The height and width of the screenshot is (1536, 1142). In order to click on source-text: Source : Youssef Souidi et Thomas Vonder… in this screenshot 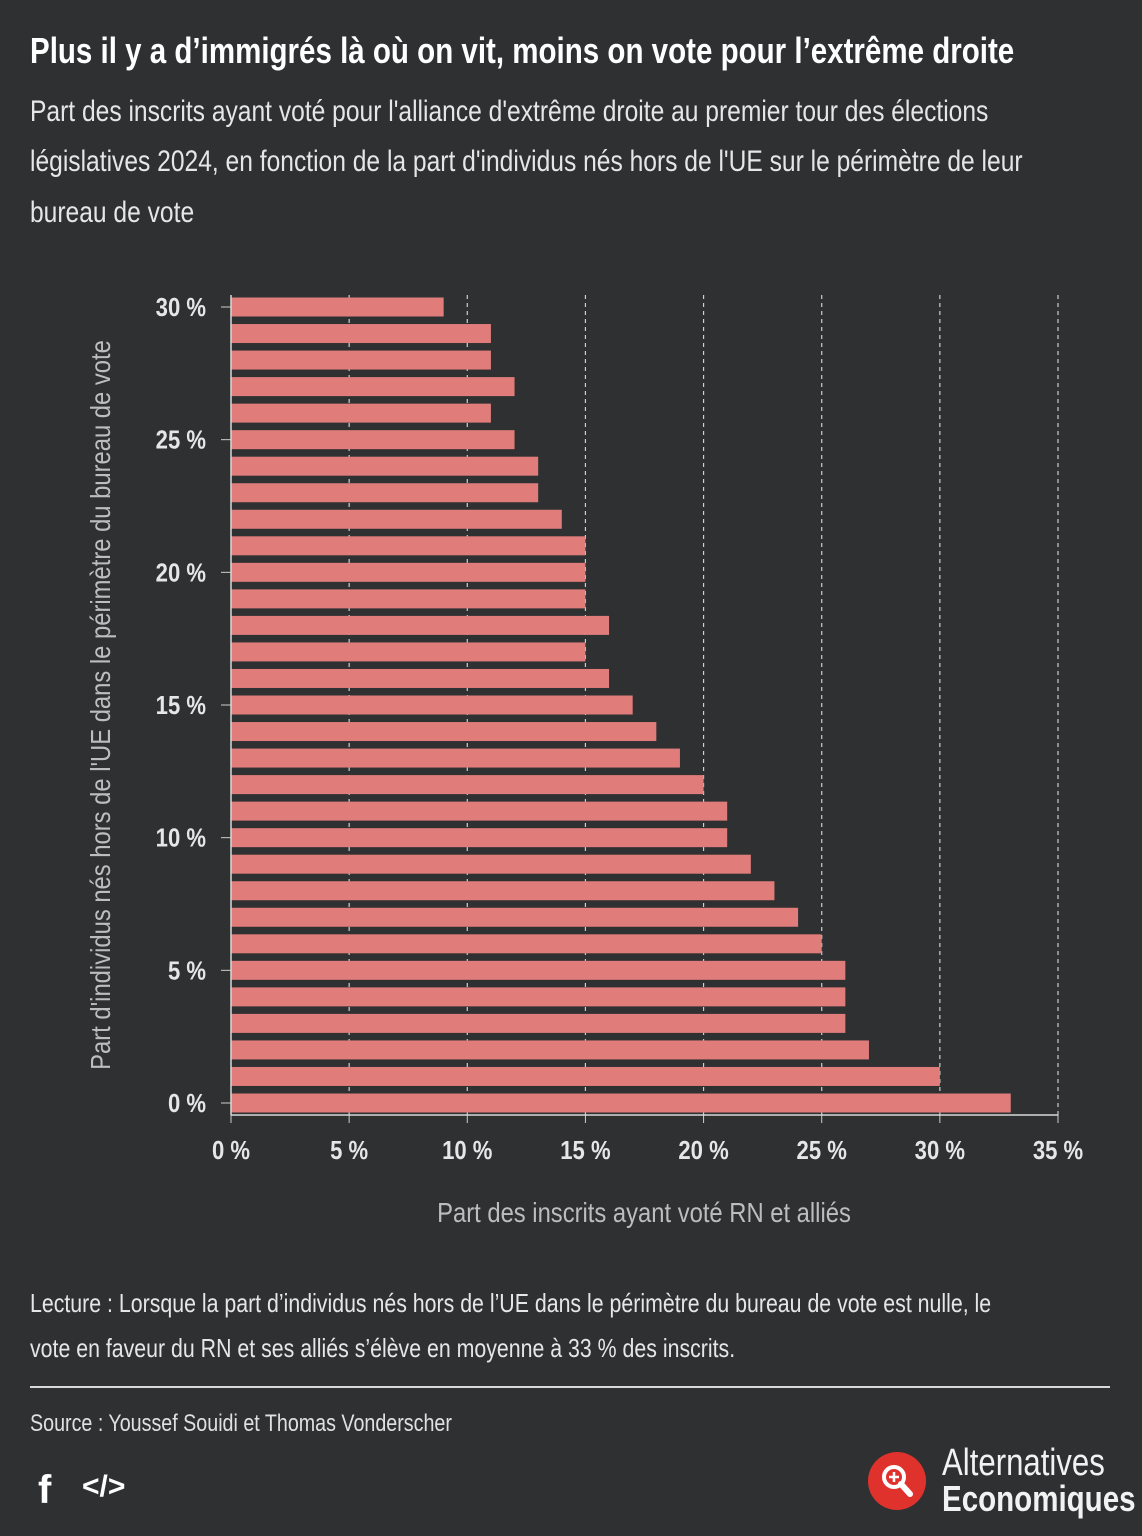, I will do `click(241, 1423)`.